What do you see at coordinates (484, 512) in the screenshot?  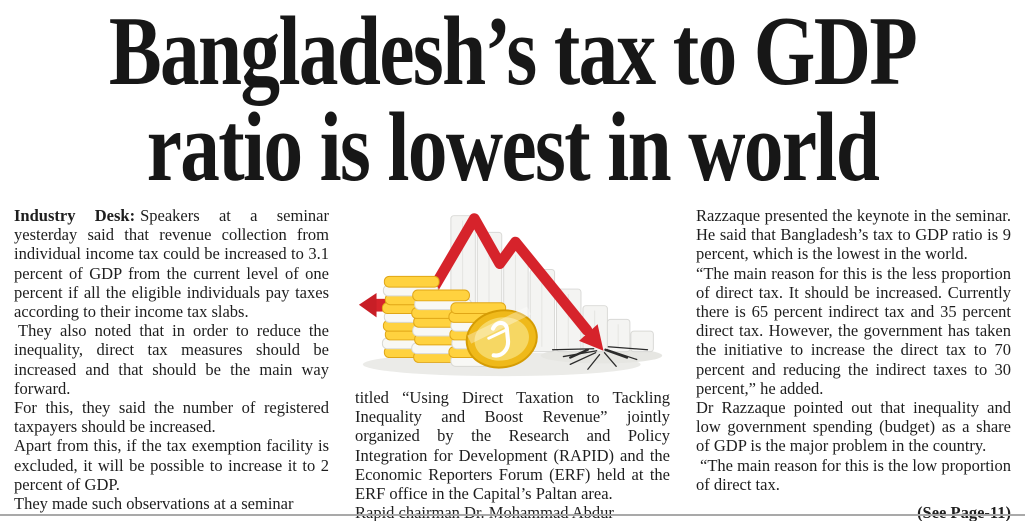 I see `paragraph: Rapid chairman Dr. Mohammad Abdur` at bounding box center [484, 512].